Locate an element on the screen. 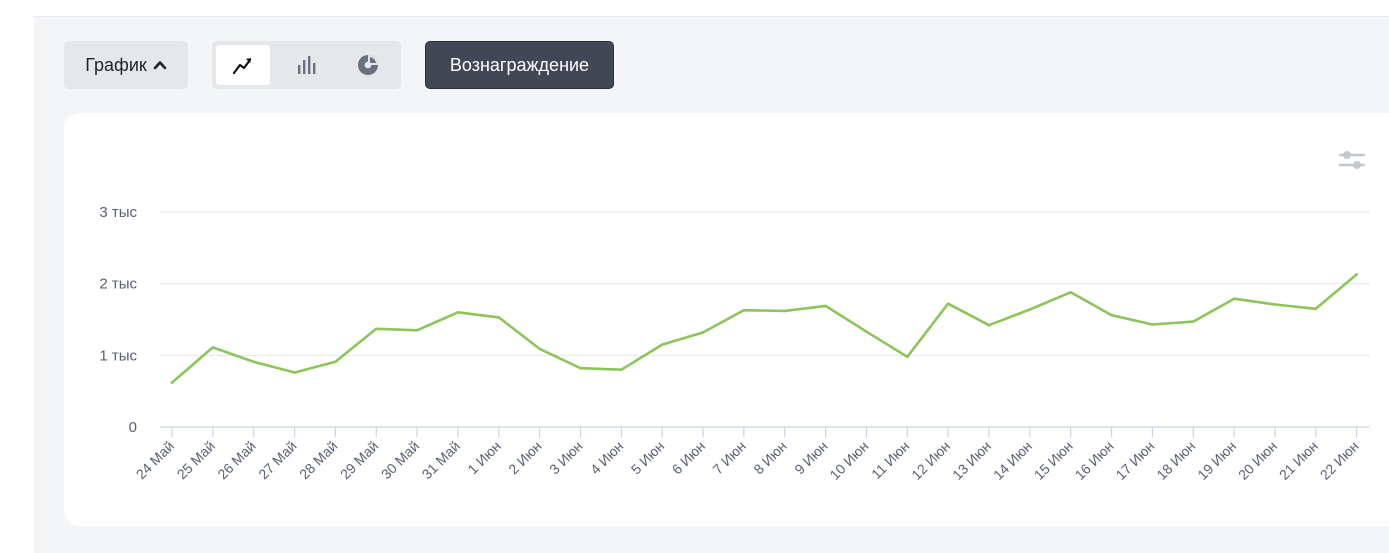  pie-chart-icon is located at coordinates (368, 65).